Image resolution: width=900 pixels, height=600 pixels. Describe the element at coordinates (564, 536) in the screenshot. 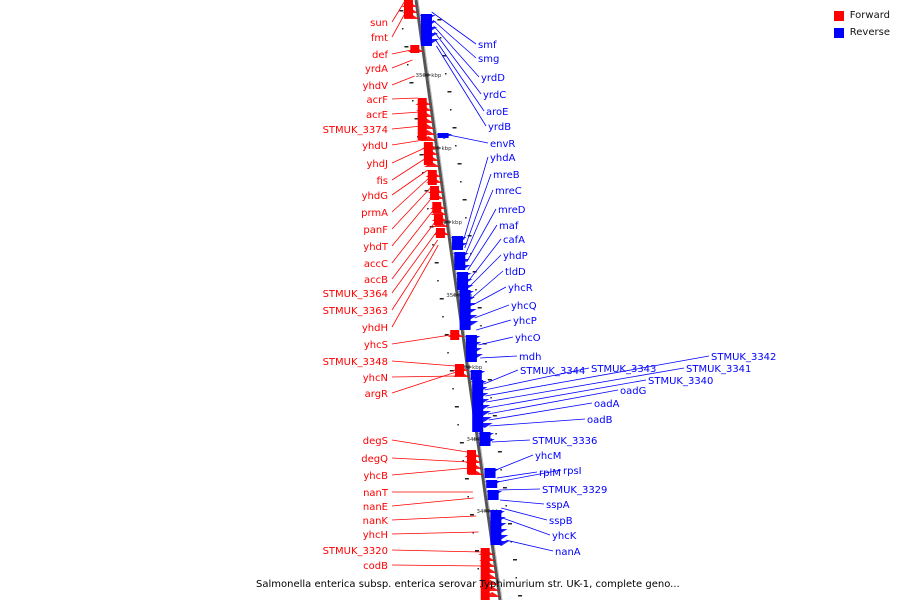

I see `reverse-gene-label: yhcK` at that location.